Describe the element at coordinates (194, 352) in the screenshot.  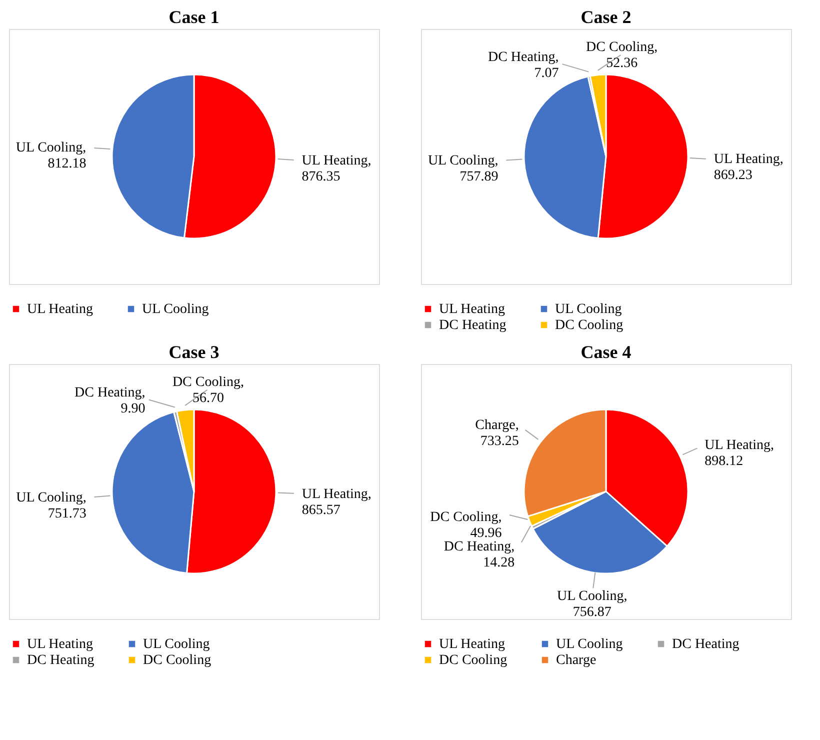
I see `chart-title: Case 3` at that location.